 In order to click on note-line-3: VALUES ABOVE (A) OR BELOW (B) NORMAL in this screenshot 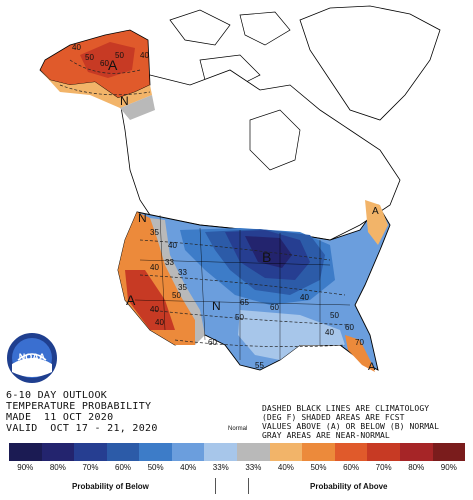, I will do `click(350, 426)`.